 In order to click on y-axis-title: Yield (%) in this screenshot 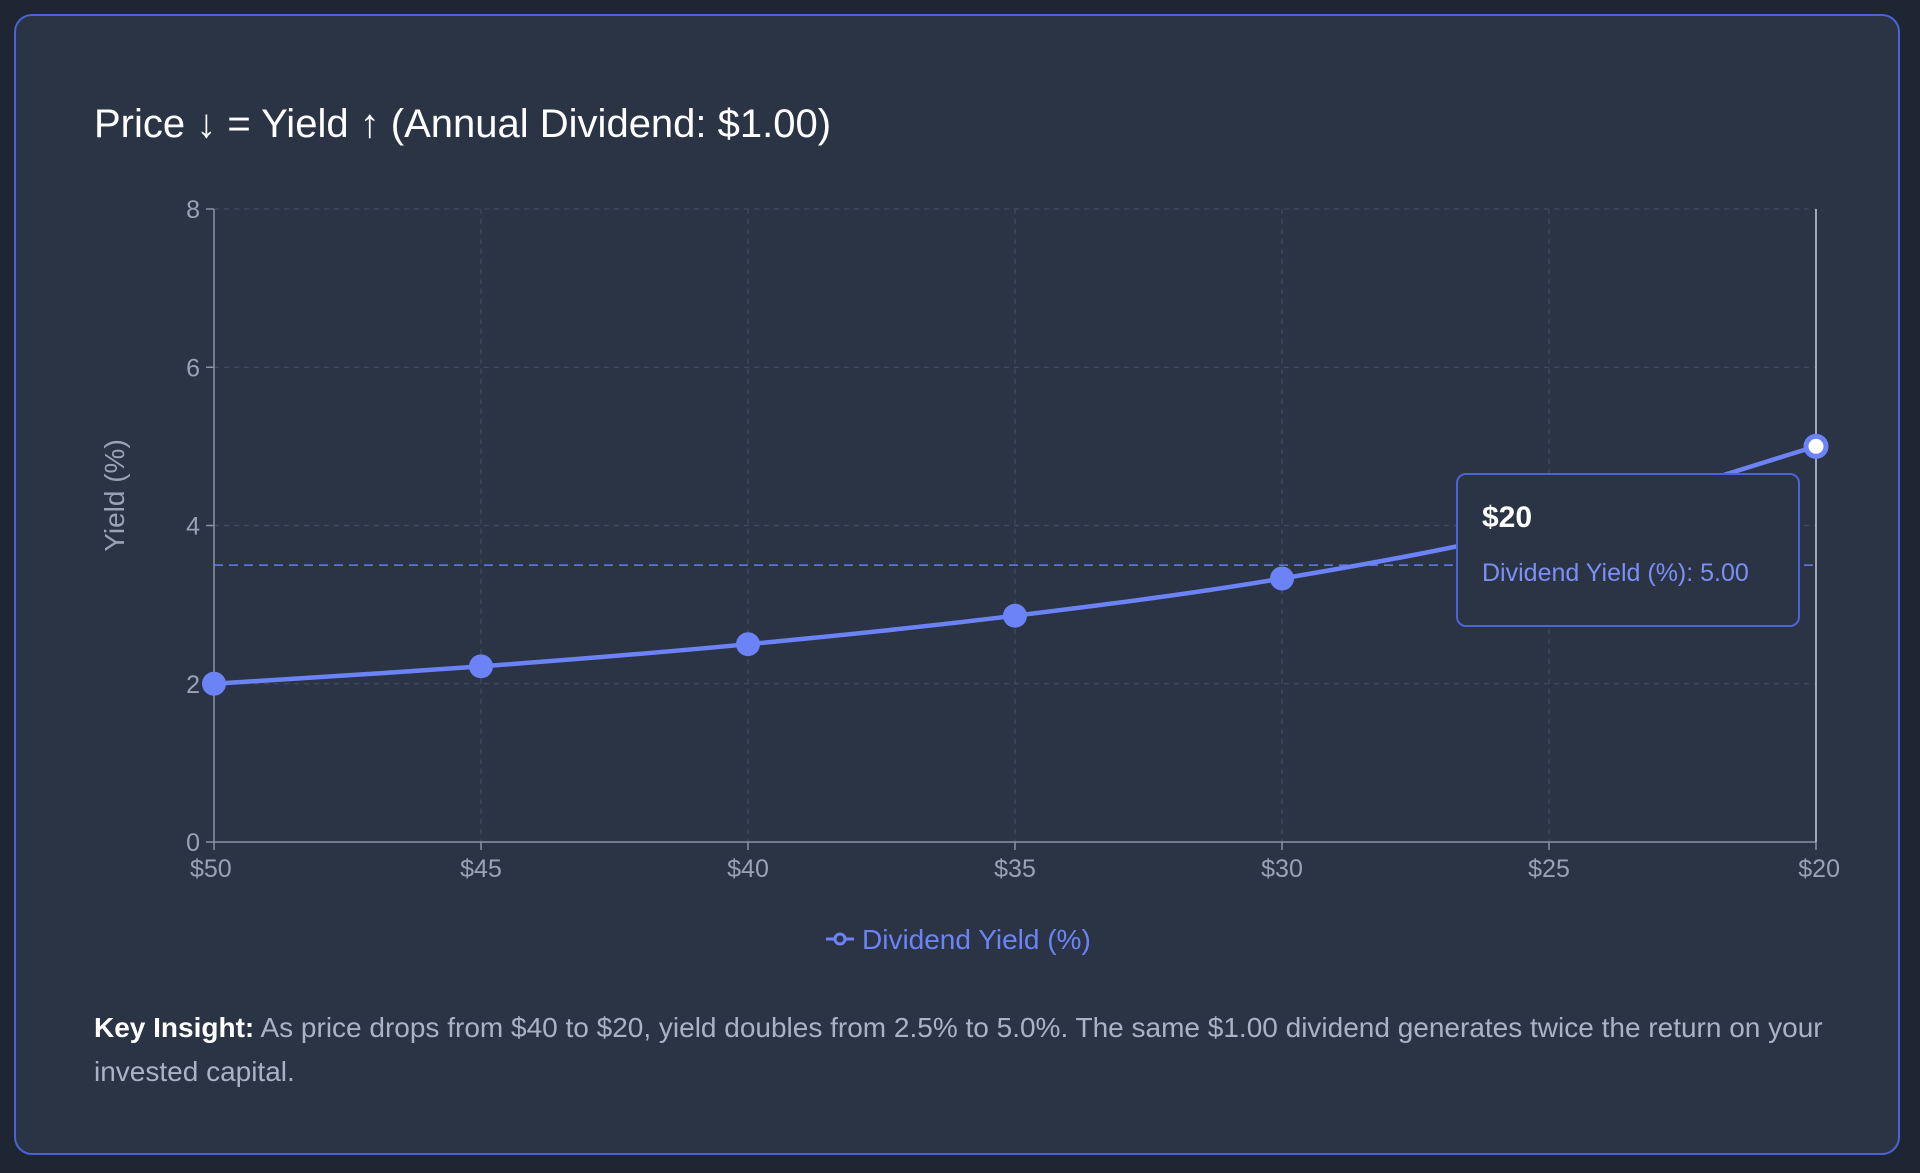, I will do `click(114, 495)`.